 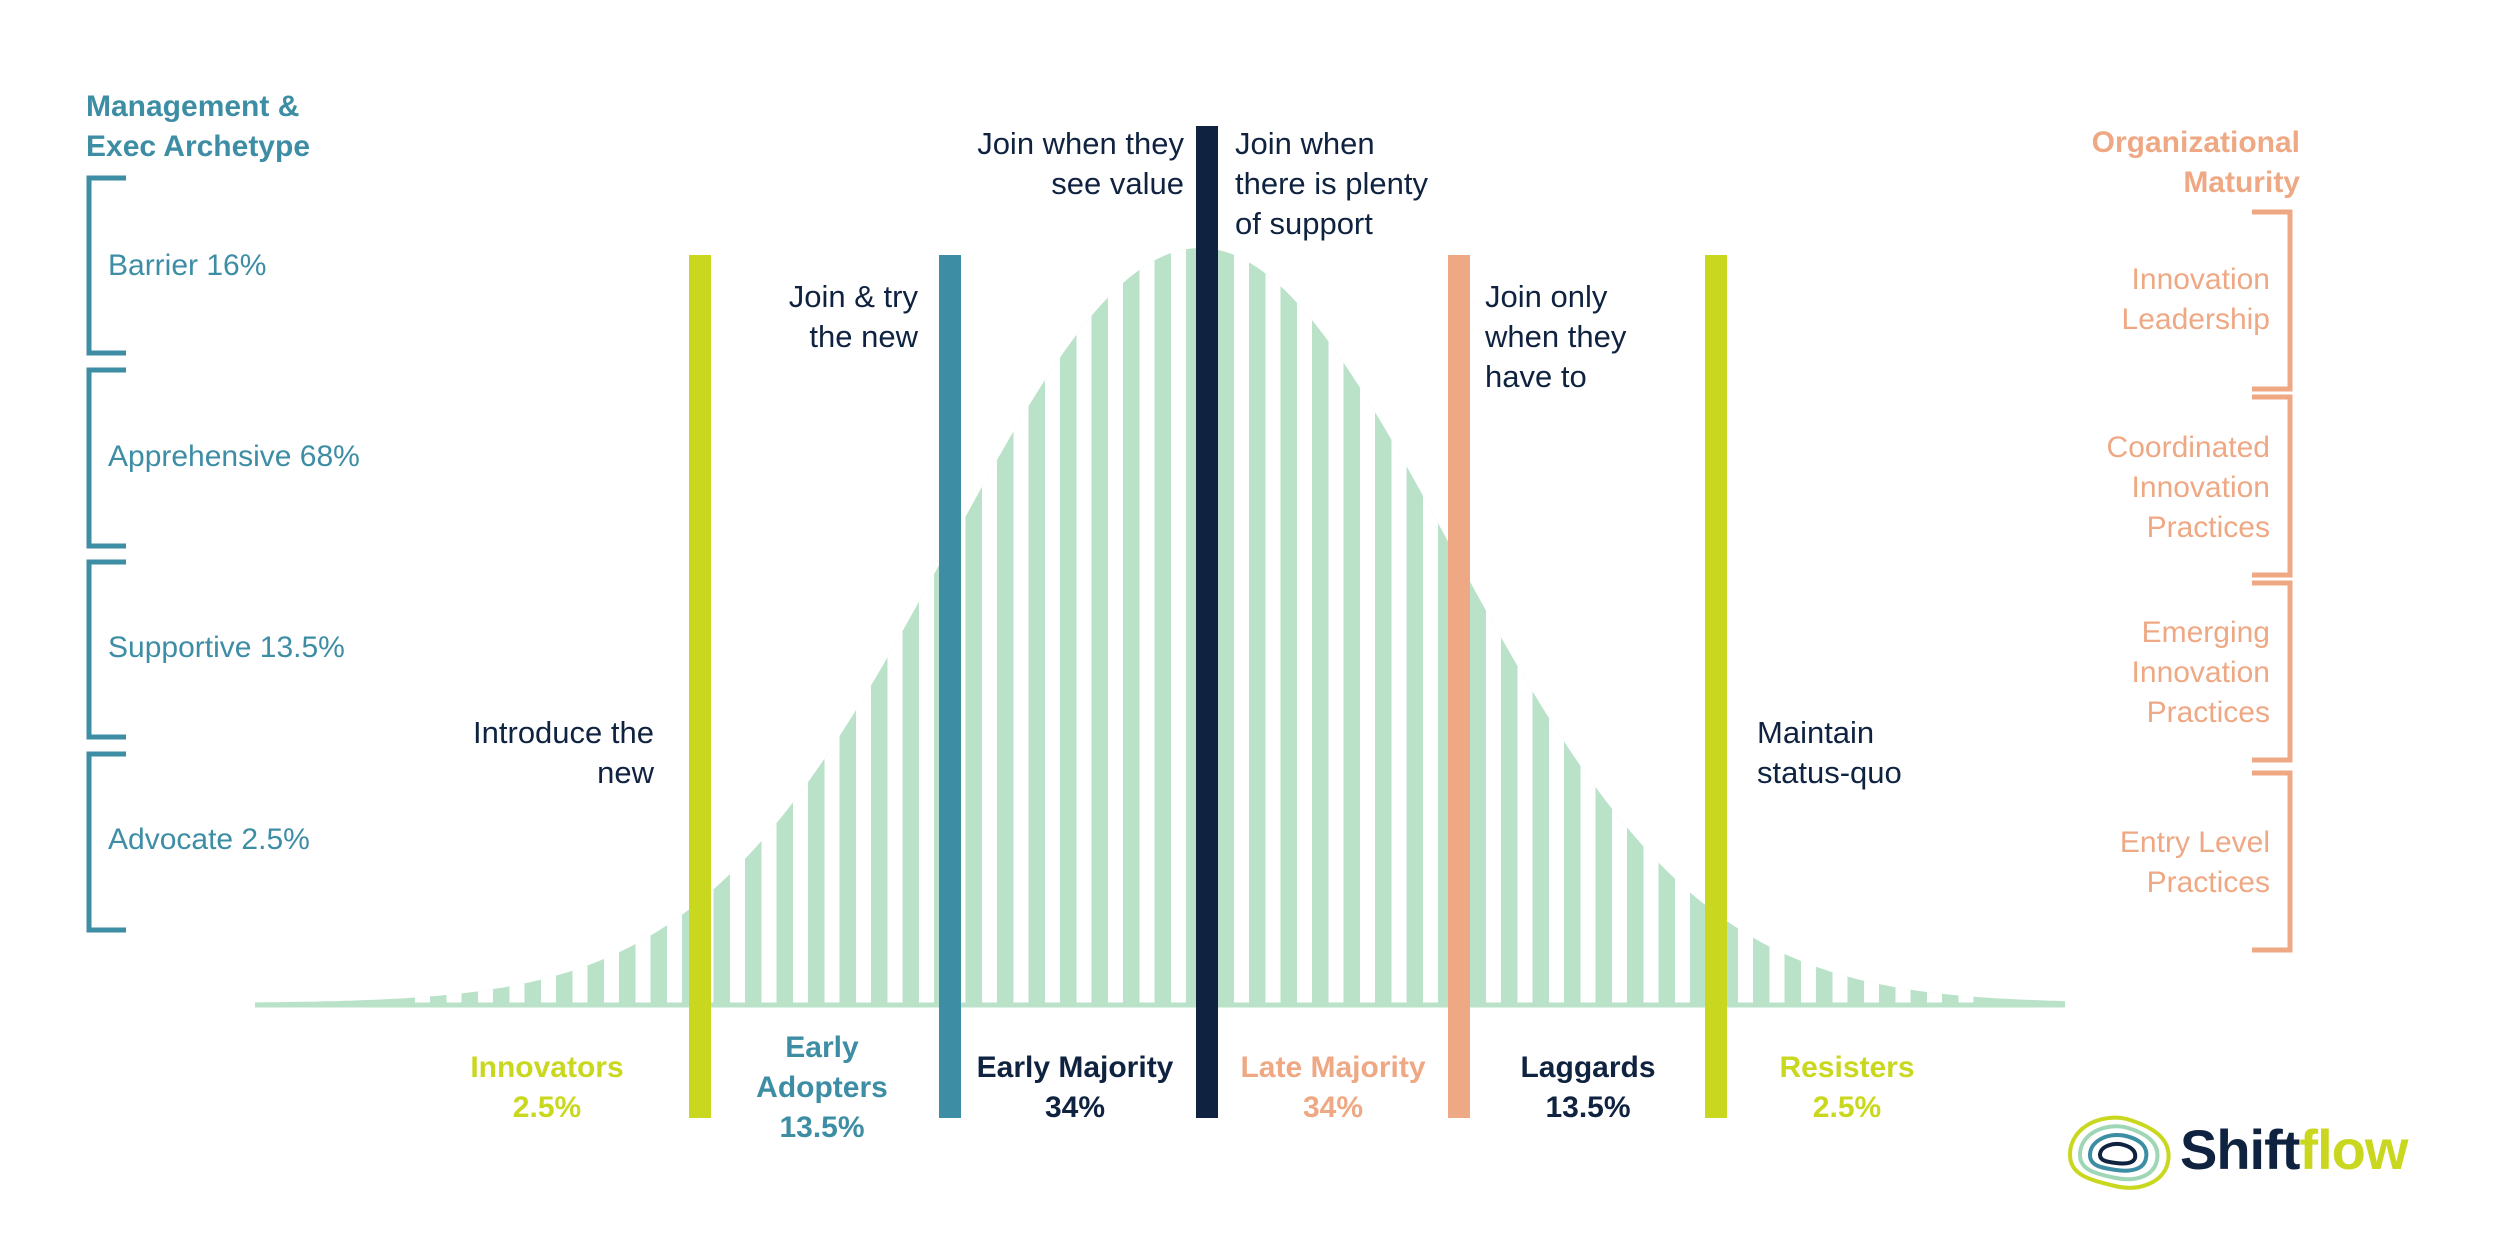 I want to click on segment-early-adopters-value: 13.5%, so click(x=822, y=1127).